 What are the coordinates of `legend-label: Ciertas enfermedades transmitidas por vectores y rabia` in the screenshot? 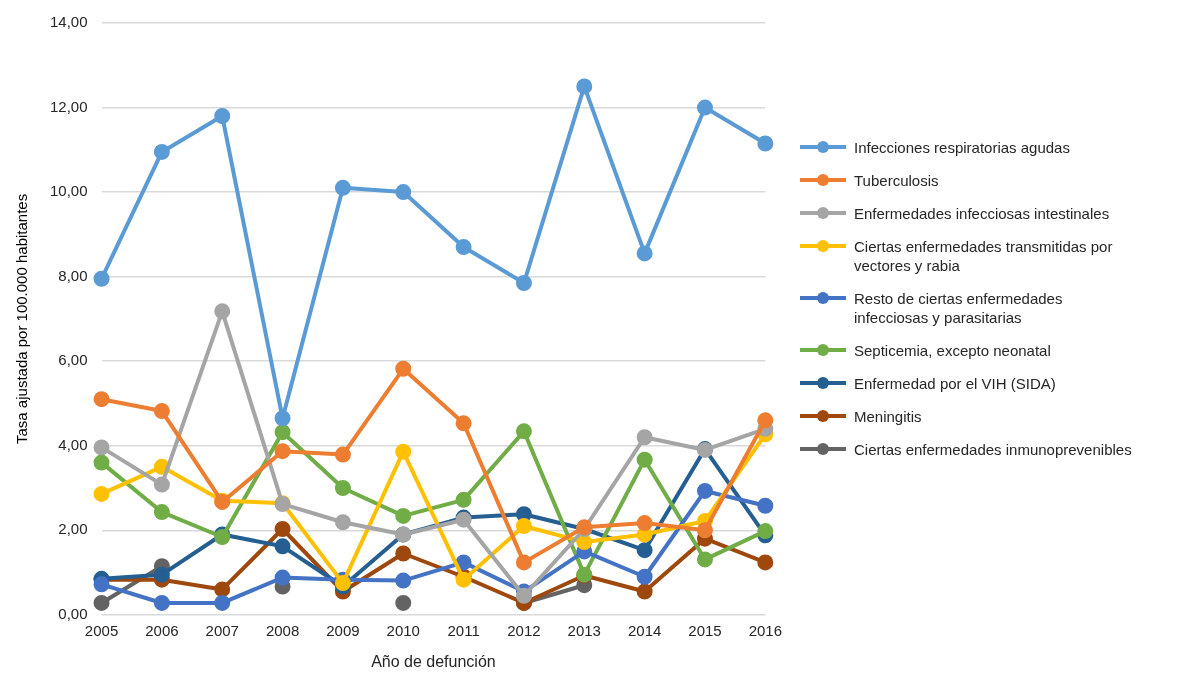 It's located at (984, 256).